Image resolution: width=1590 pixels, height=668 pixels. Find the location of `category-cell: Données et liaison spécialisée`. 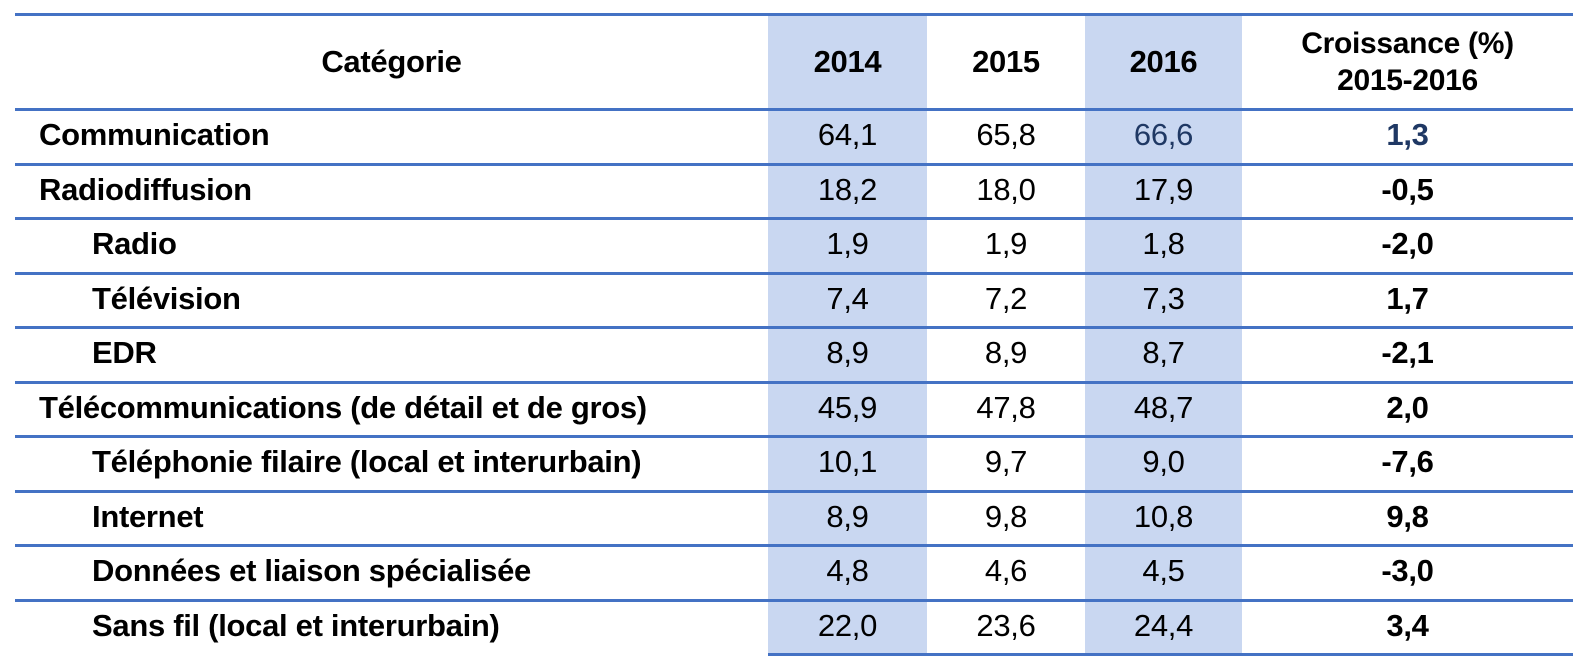

category-cell: Données et liaison spécialisée is located at coordinates (391, 573).